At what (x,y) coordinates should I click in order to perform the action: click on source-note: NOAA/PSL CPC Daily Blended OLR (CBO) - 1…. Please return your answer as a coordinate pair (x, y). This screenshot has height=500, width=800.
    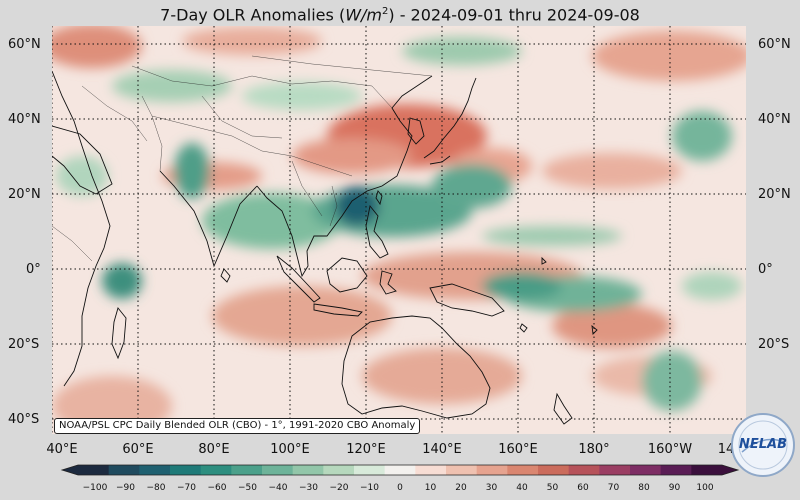
    Looking at the image, I should click on (237, 426).